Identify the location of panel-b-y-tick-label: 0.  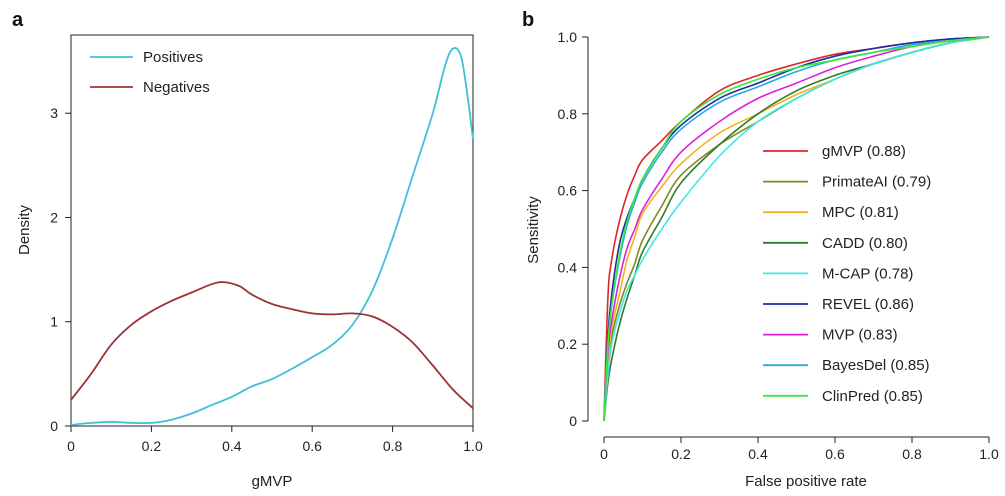
(573, 421).